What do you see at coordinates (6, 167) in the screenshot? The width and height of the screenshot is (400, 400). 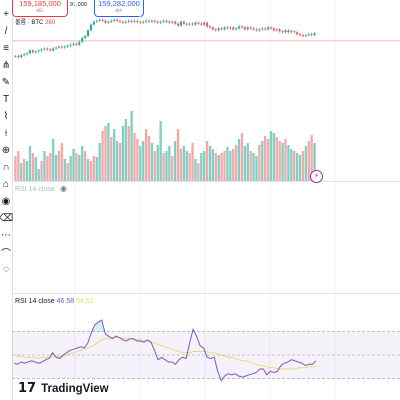 I see `magnet-icon: ∩` at bounding box center [6, 167].